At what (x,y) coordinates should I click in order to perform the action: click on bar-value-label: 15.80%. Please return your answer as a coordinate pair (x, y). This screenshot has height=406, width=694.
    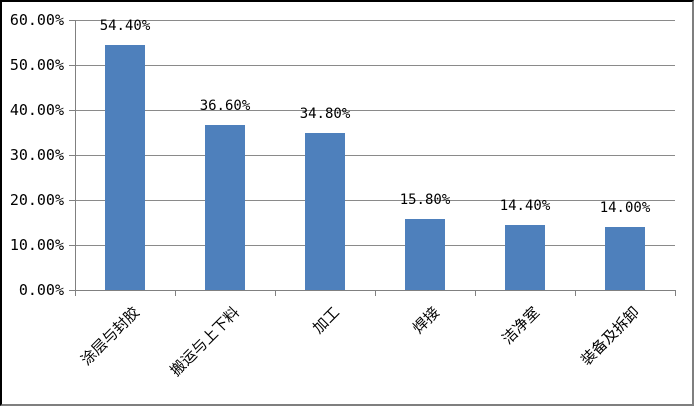
    Looking at the image, I should click on (425, 199).